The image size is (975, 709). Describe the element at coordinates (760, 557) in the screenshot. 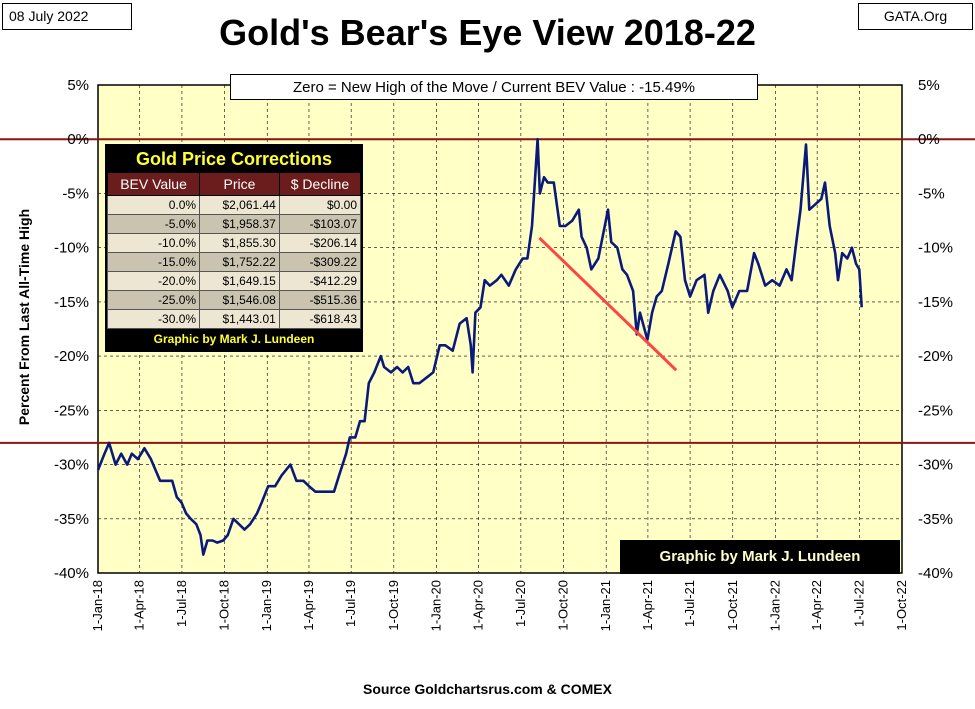

I see `credit-box: Graphic by Mark J. Lundeen` at that location.